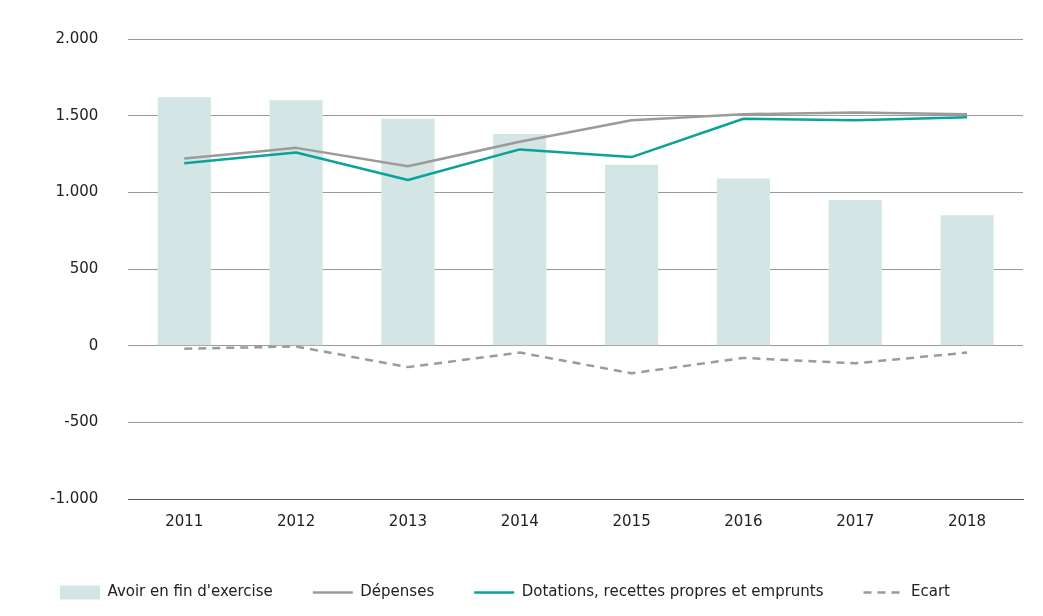  I want to click on legend-label: Ecart, so click(931, 591).